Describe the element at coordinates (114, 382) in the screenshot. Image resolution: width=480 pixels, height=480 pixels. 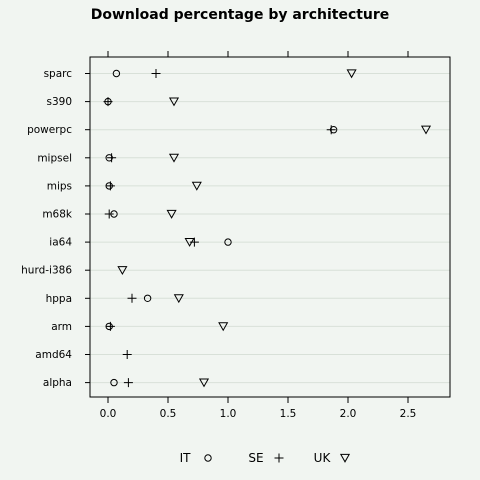
I see `point-it-alpha` at that location.